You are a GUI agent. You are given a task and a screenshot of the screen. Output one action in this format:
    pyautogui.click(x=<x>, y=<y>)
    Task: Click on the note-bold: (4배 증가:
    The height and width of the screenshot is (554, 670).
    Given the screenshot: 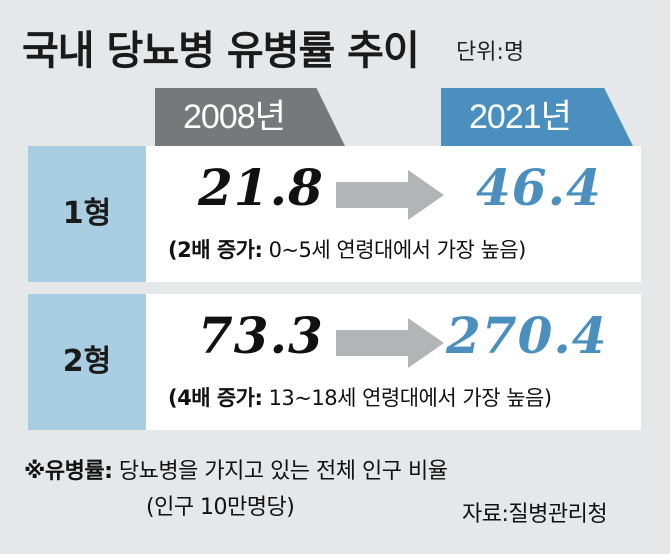 What is the action you would take?
    pyautogui.click(x=215, y=398)
    